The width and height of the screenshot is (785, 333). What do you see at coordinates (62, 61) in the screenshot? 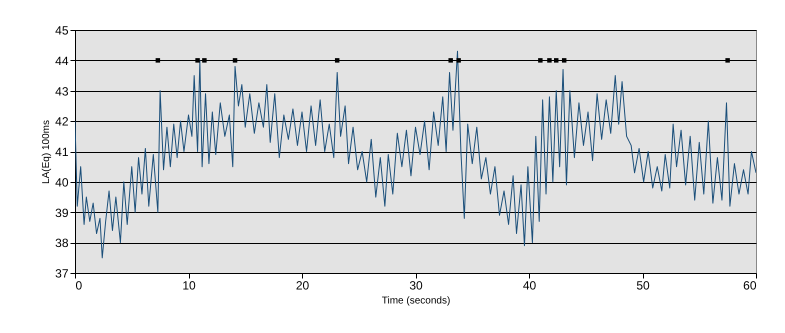
I see `y-tick-label: 44` at bounding box center [62, 61].